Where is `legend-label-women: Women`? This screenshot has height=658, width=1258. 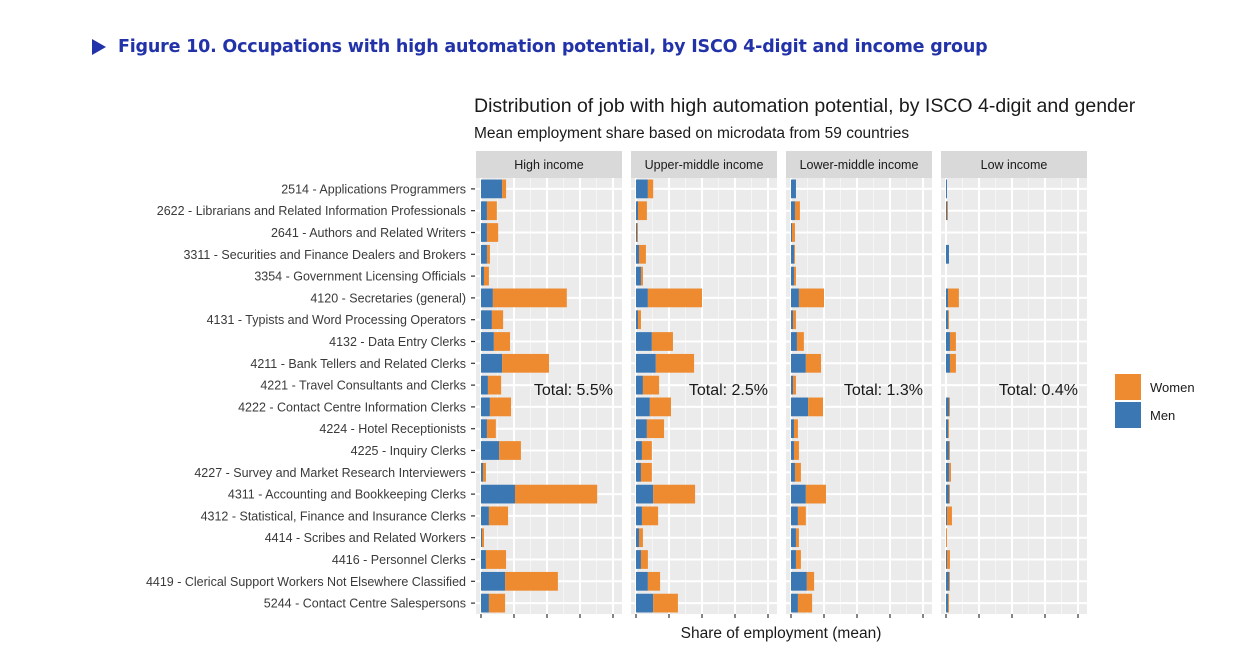
legend-label-women: Women is located at coordinates (1172, 387).